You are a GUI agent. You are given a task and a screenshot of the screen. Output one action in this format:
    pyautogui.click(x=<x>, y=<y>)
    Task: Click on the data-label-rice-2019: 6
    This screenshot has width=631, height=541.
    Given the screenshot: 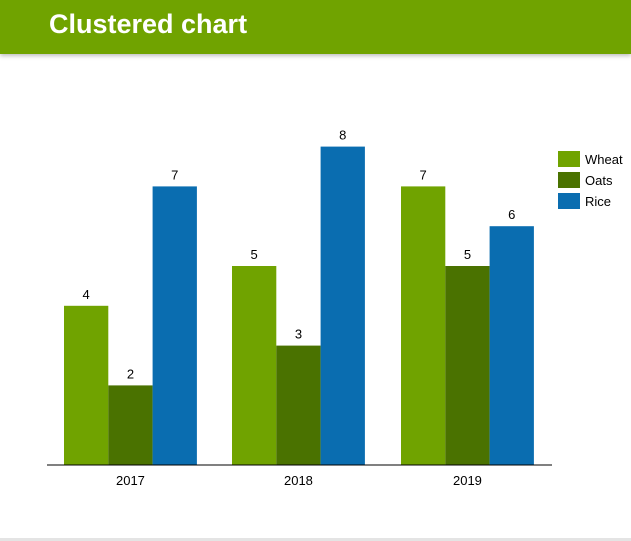 What is the action you would take?
    pyautogui.click(x=511, y=214)
    